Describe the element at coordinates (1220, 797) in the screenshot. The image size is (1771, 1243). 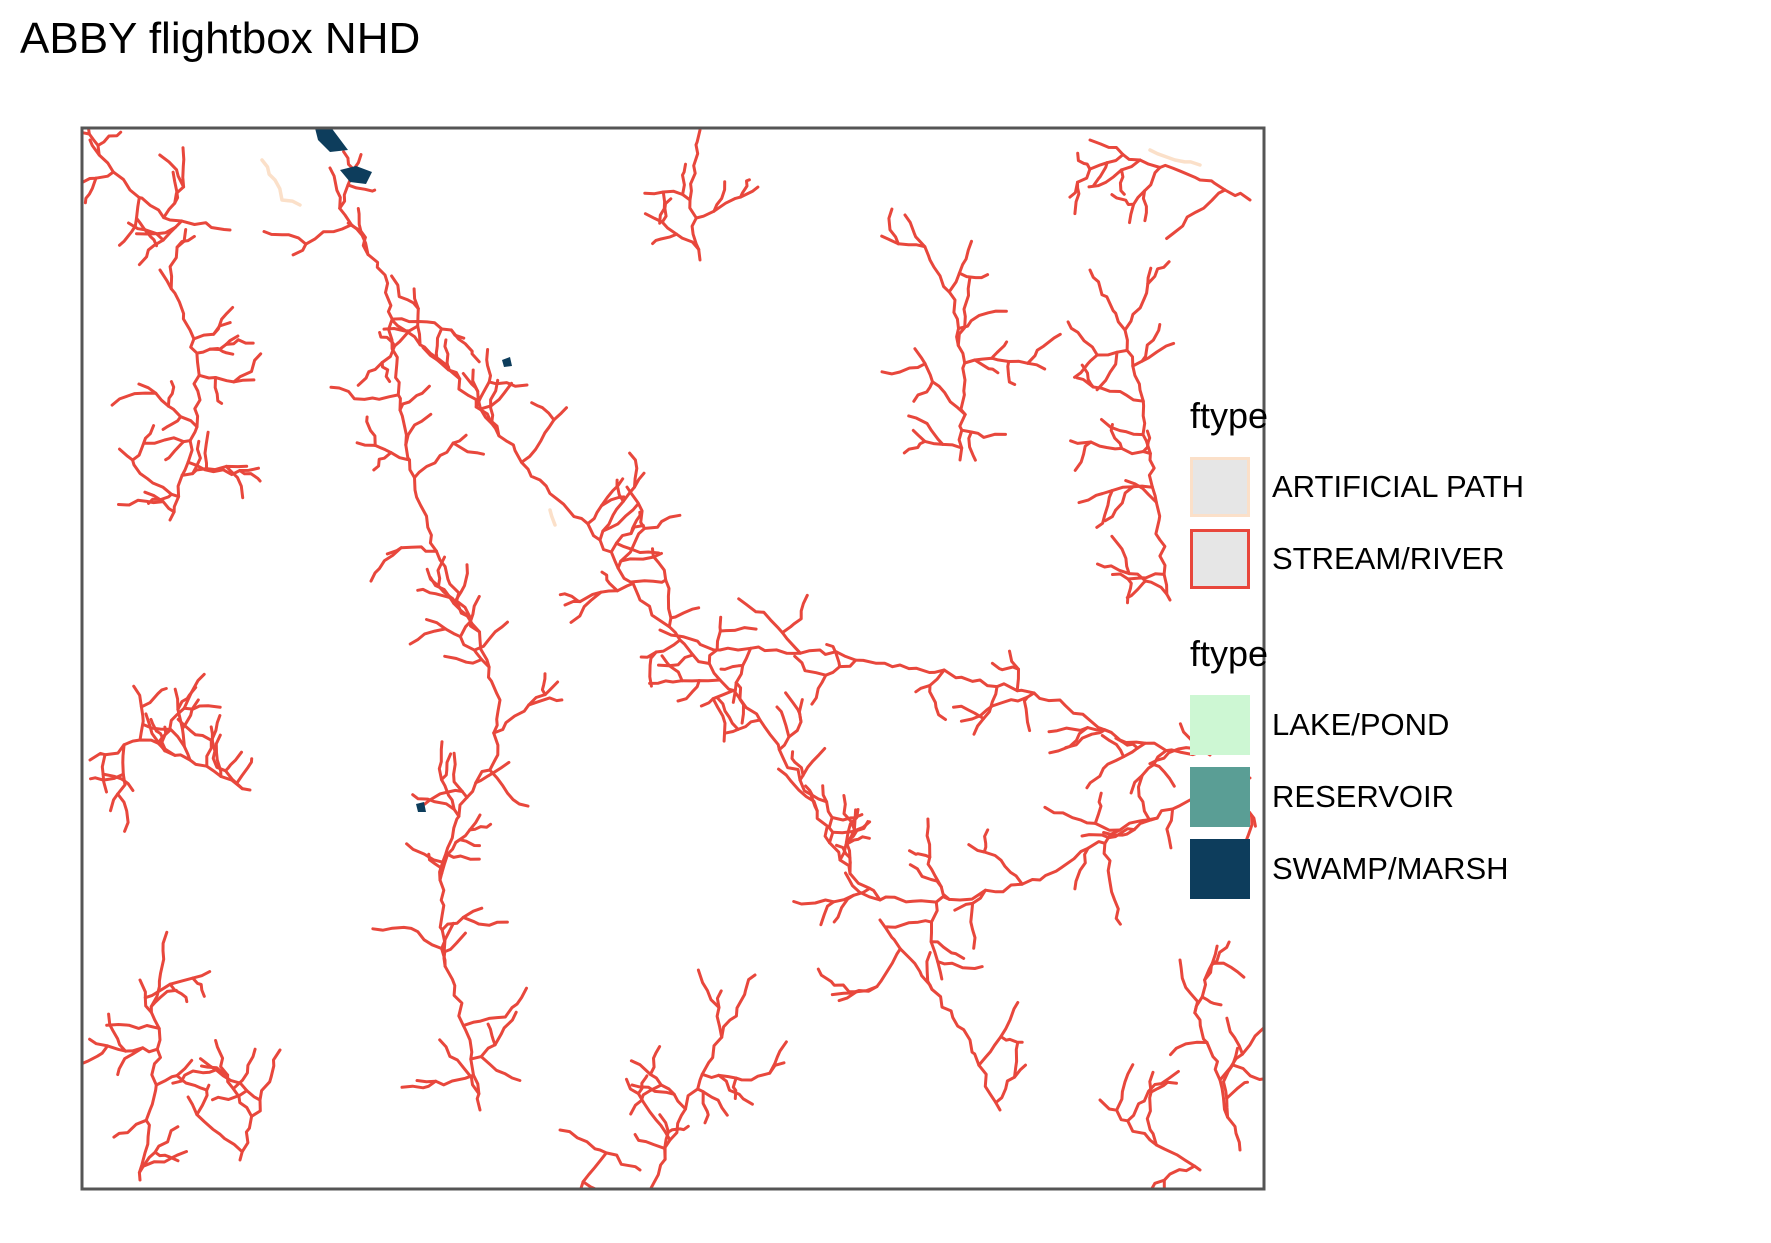
I see `legend-key-reservoir` at that location.